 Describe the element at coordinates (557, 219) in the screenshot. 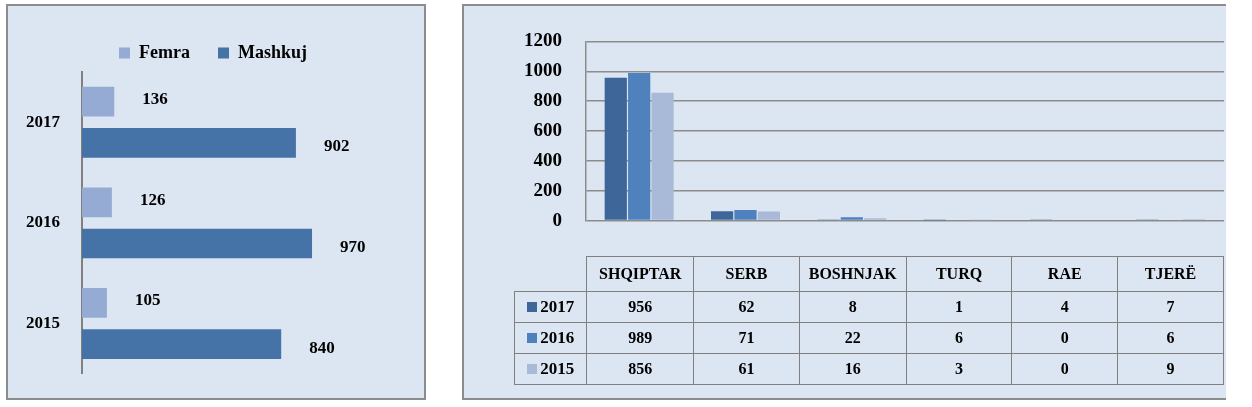

I see `y-tick-label: 0` at that location.